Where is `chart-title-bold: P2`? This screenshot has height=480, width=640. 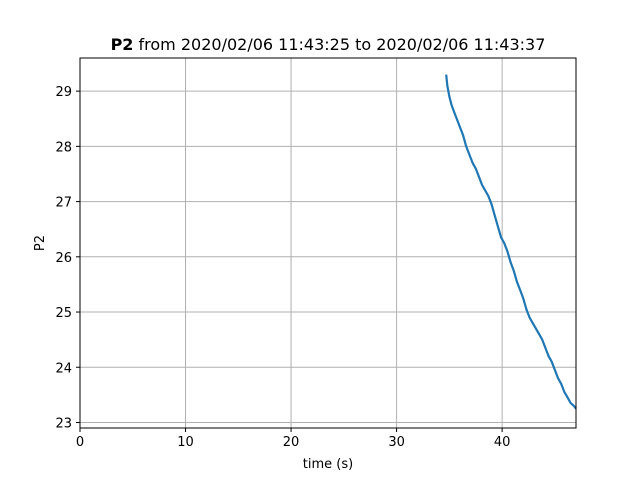 chart-title-bold: P2 is located at coordinates (122, 44).